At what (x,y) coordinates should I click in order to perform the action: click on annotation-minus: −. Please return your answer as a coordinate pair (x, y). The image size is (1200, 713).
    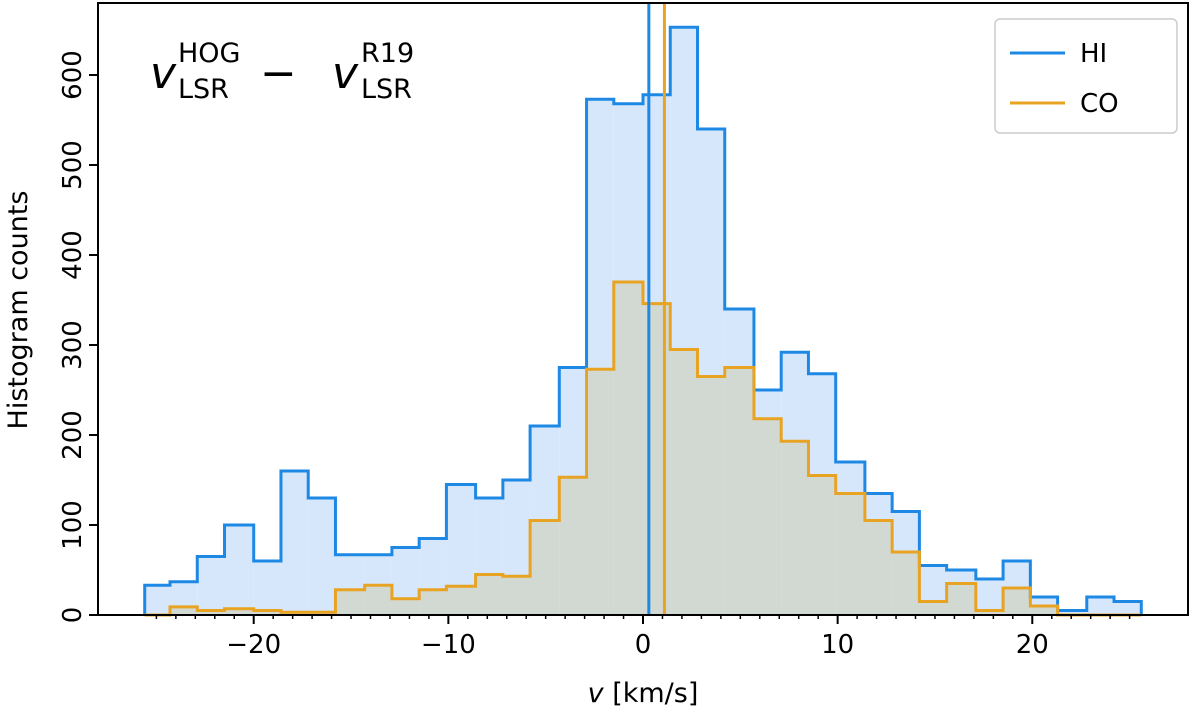
    Looking at the image, I should click on (278, 73).